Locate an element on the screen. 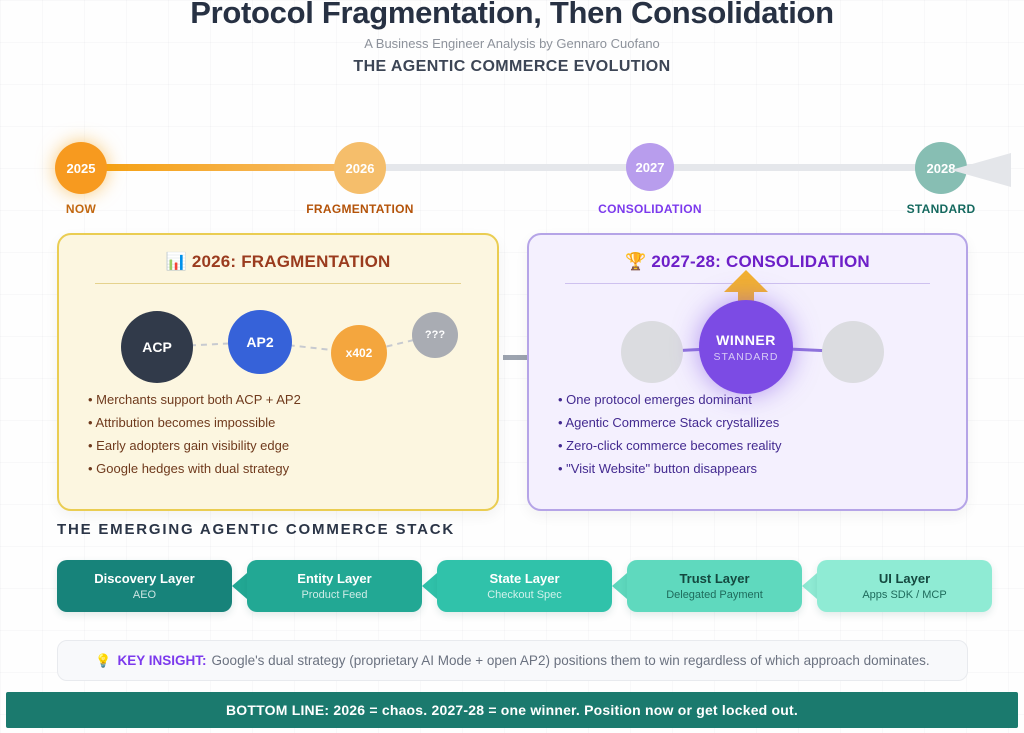 This screenshot has width=1024, height=733. bullet-item: • Merchants support both ACP + AP2 is located at coordinates (194, 399).